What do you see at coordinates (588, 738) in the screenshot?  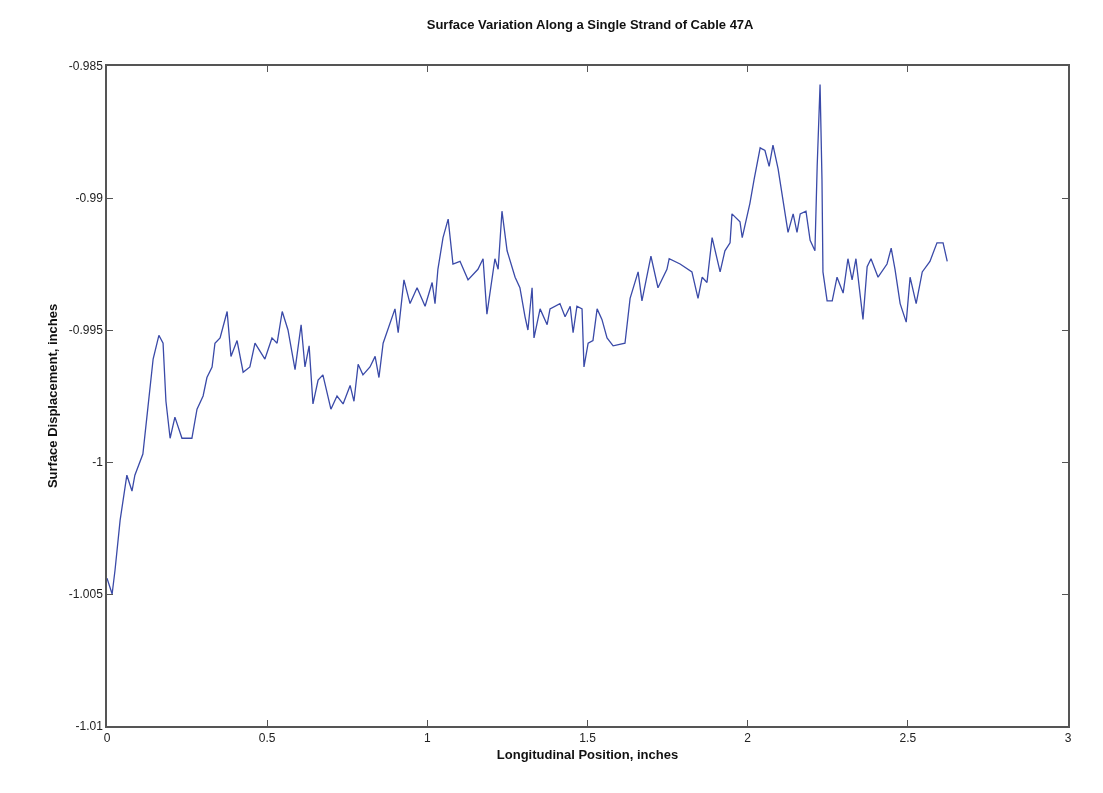 I see `x-tick-label: 1.5` at bounding box center [588, 738].